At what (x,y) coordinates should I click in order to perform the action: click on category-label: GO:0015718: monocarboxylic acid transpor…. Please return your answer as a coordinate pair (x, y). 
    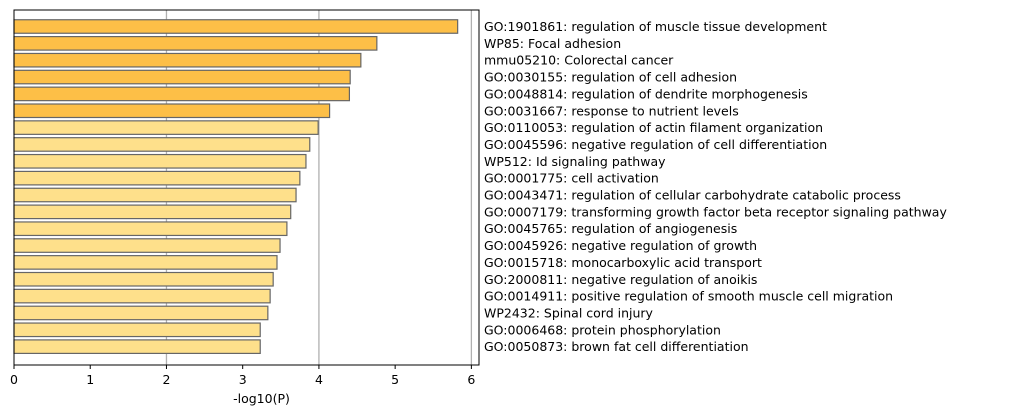
    Looking at the image, I should click on (623, 262).